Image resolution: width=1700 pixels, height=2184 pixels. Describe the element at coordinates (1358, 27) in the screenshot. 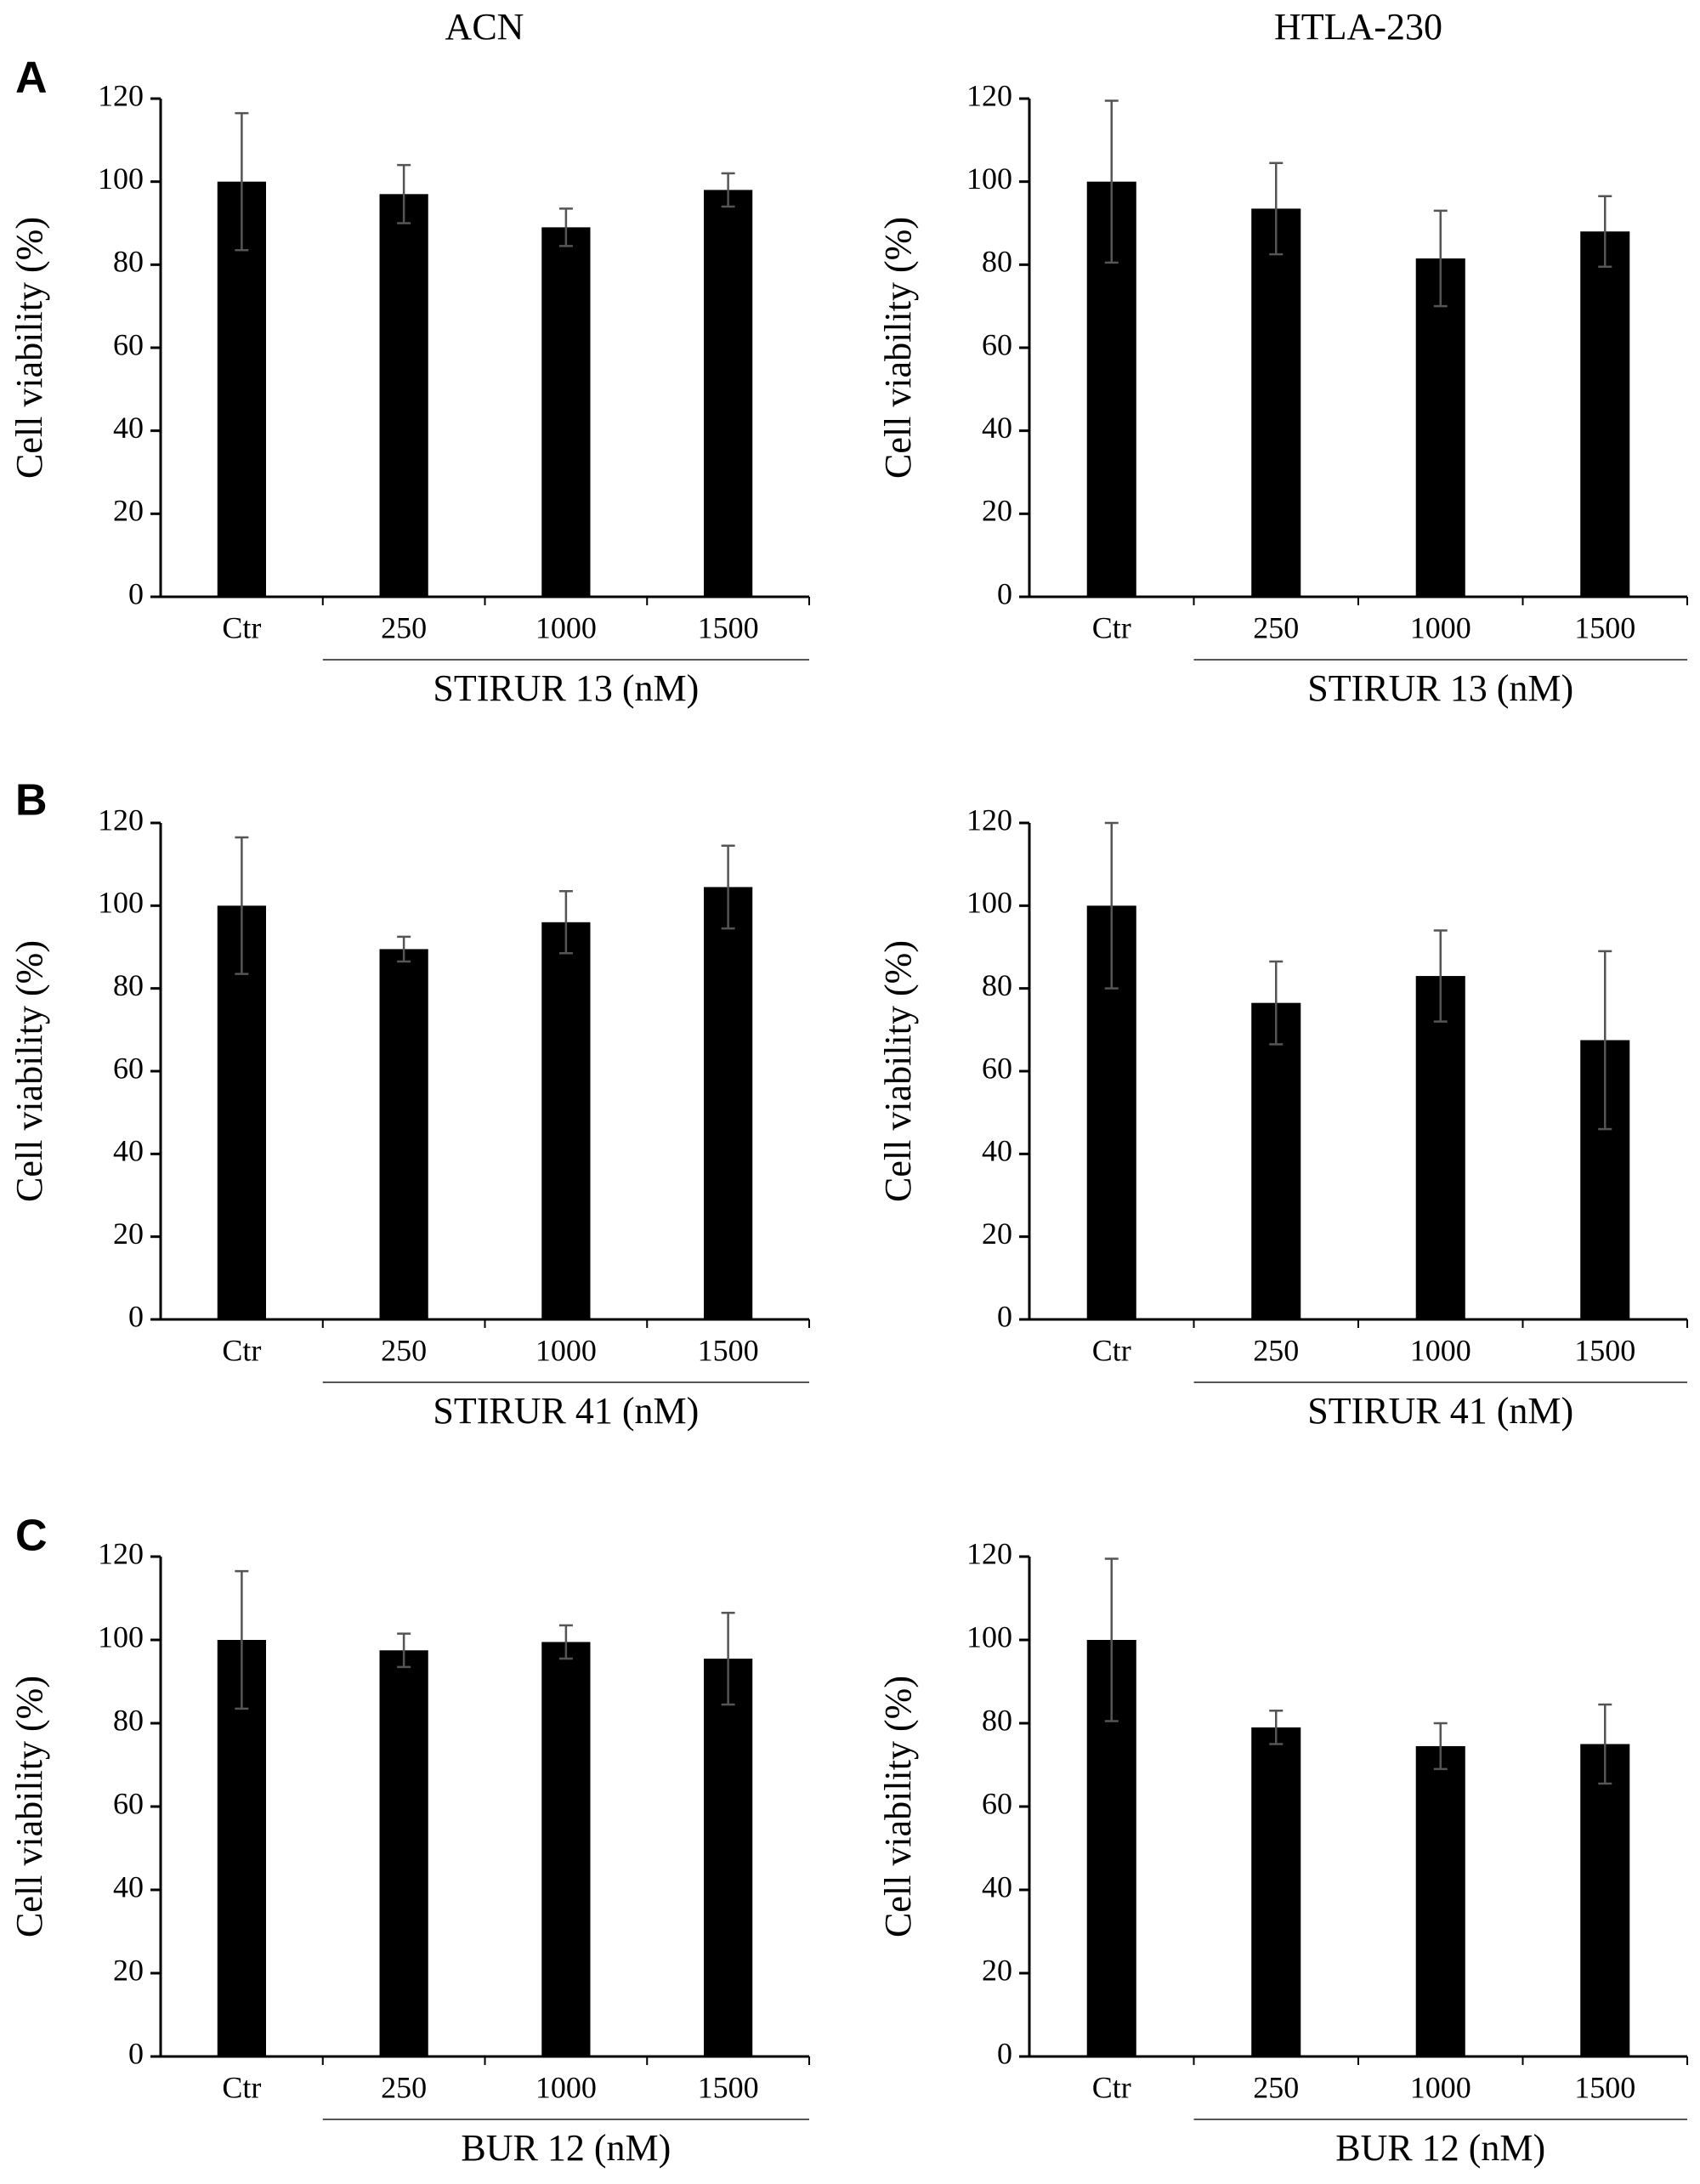

I see `column-title: HTLA-230` at that location.